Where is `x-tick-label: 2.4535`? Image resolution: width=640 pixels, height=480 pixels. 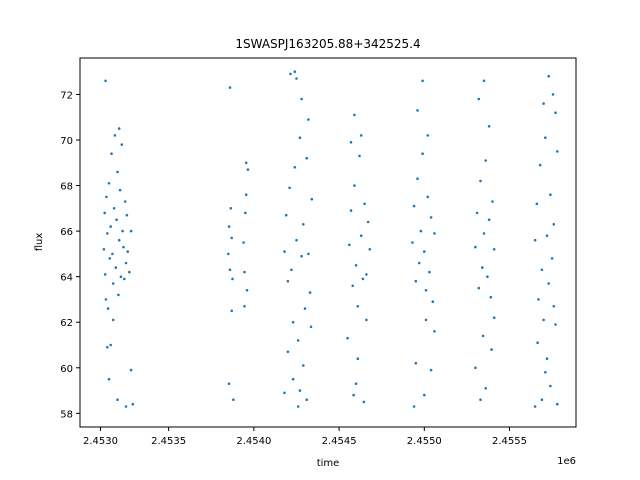
x-tick-label: 2.4535 is located at coordinates (168, 441).